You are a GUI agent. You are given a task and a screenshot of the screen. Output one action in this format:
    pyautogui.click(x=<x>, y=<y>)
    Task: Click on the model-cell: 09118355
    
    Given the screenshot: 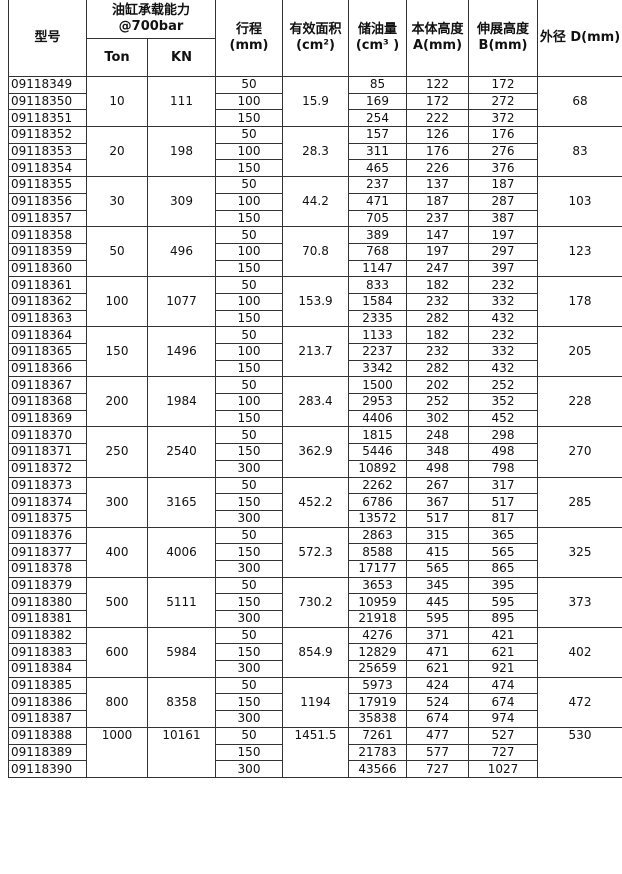 What is the action you would take?
    pyautogui.click(x=47, y=185)
    